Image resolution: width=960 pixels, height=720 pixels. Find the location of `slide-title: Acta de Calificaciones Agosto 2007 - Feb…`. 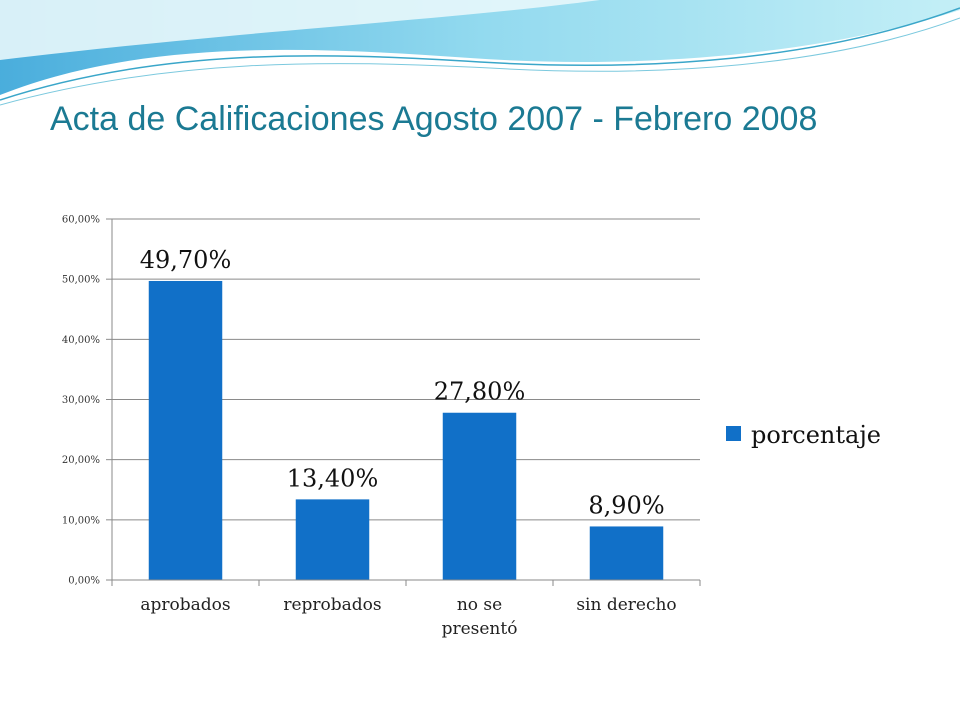

slide-title: Acta de Calificaciones Agosto 2007 - Feb… is located at coordinates (434, 119).